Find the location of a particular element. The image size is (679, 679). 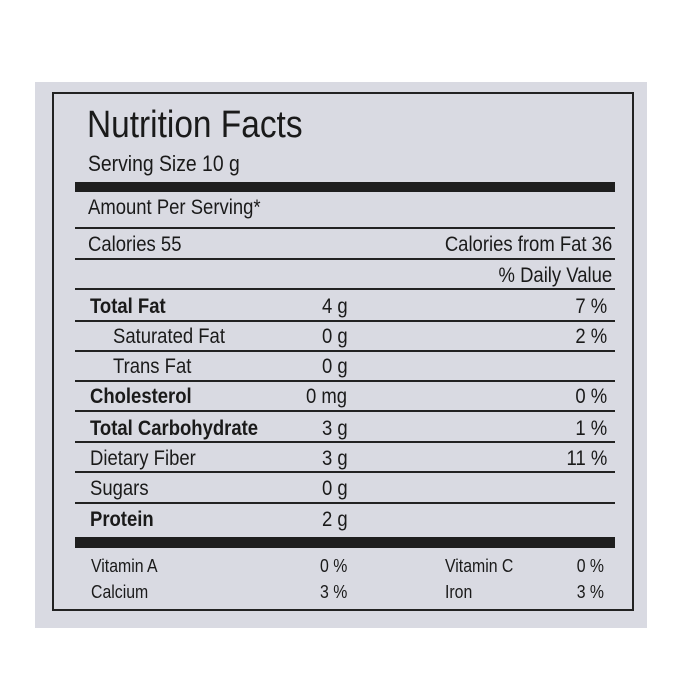

vitamin-name: Vitamin A is located at coordinates (124, 566).